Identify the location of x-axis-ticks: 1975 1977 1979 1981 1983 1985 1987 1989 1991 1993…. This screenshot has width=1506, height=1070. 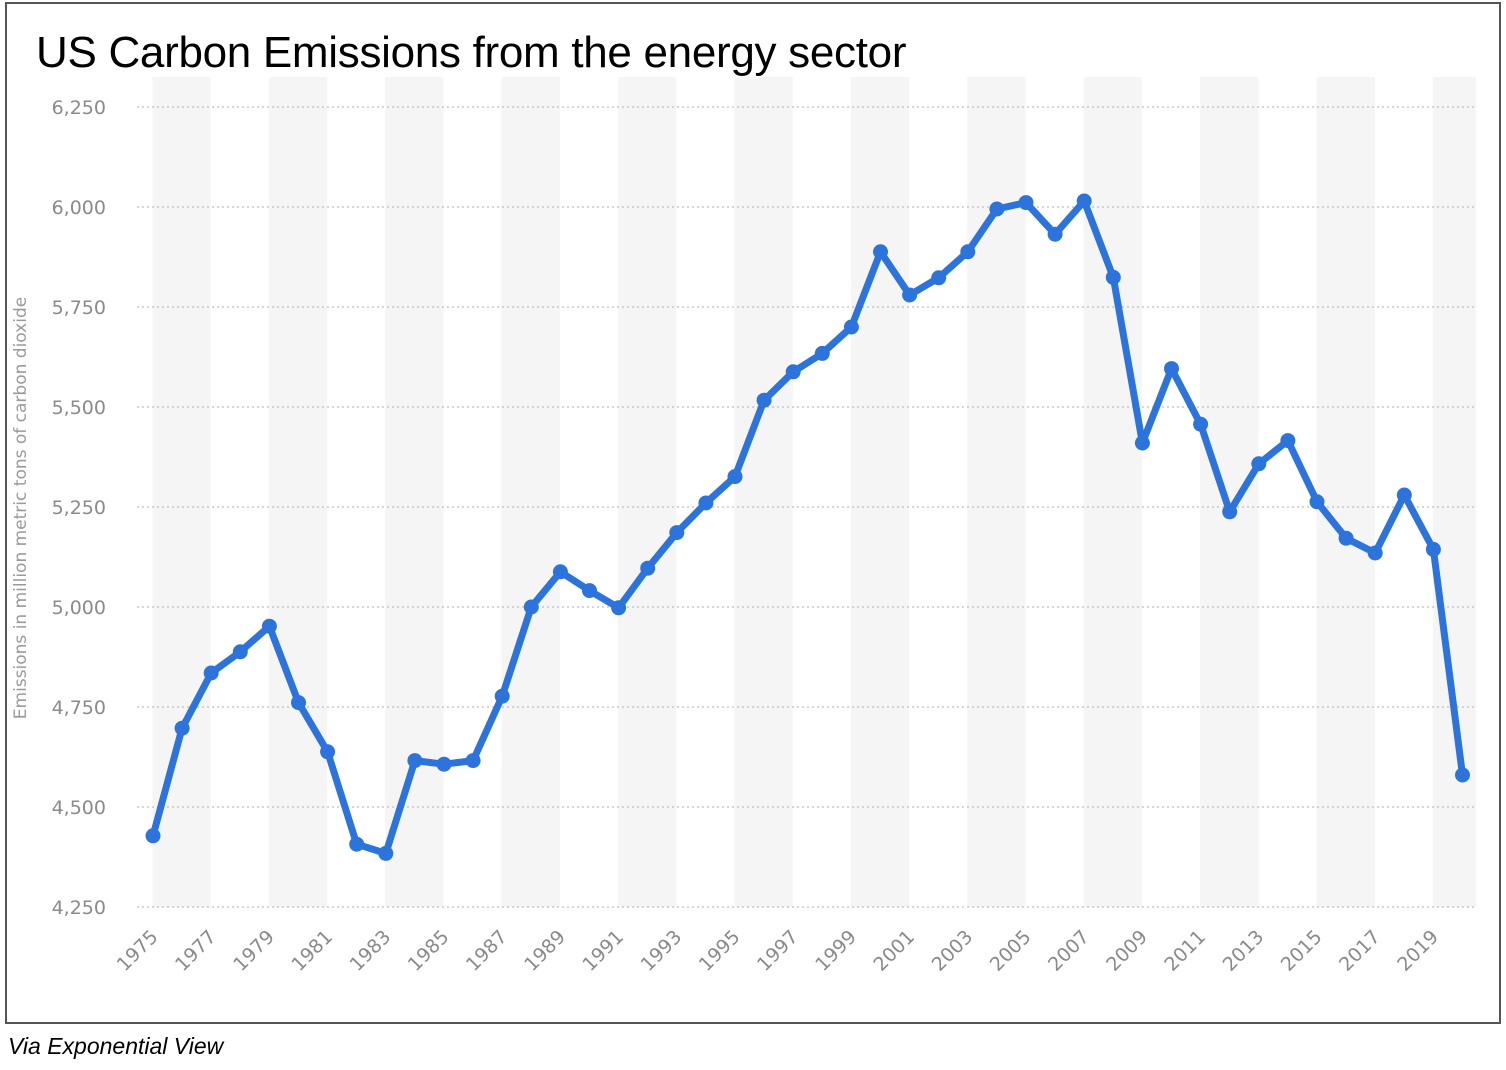
(778, 951).